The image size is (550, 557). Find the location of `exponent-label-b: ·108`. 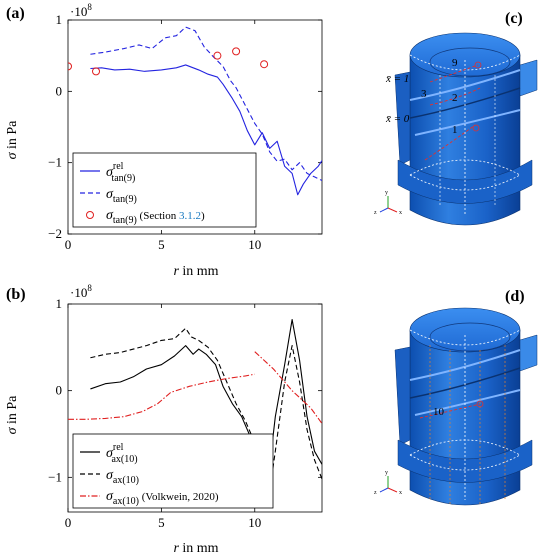

exponent-label-b: ·108 is located at coordinates (81, 291).